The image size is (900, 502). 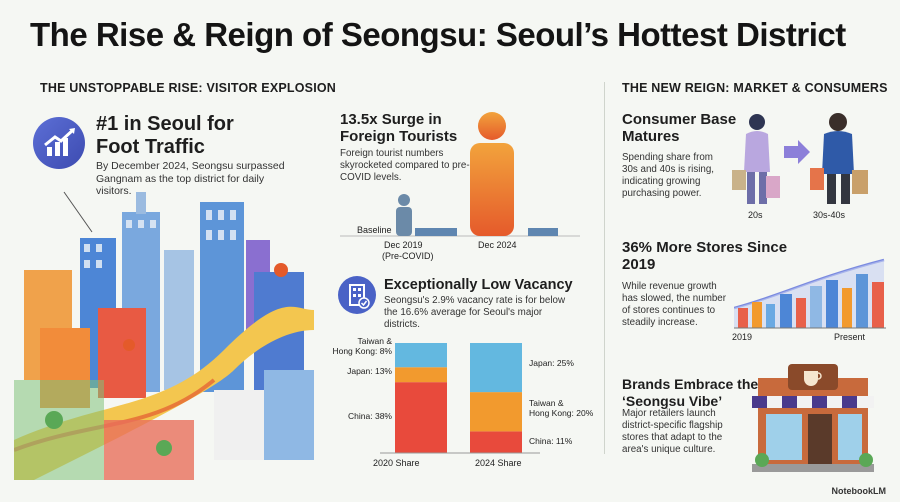 I want to click on label-2020-china: China: 38%, so click(x=370, y=416).